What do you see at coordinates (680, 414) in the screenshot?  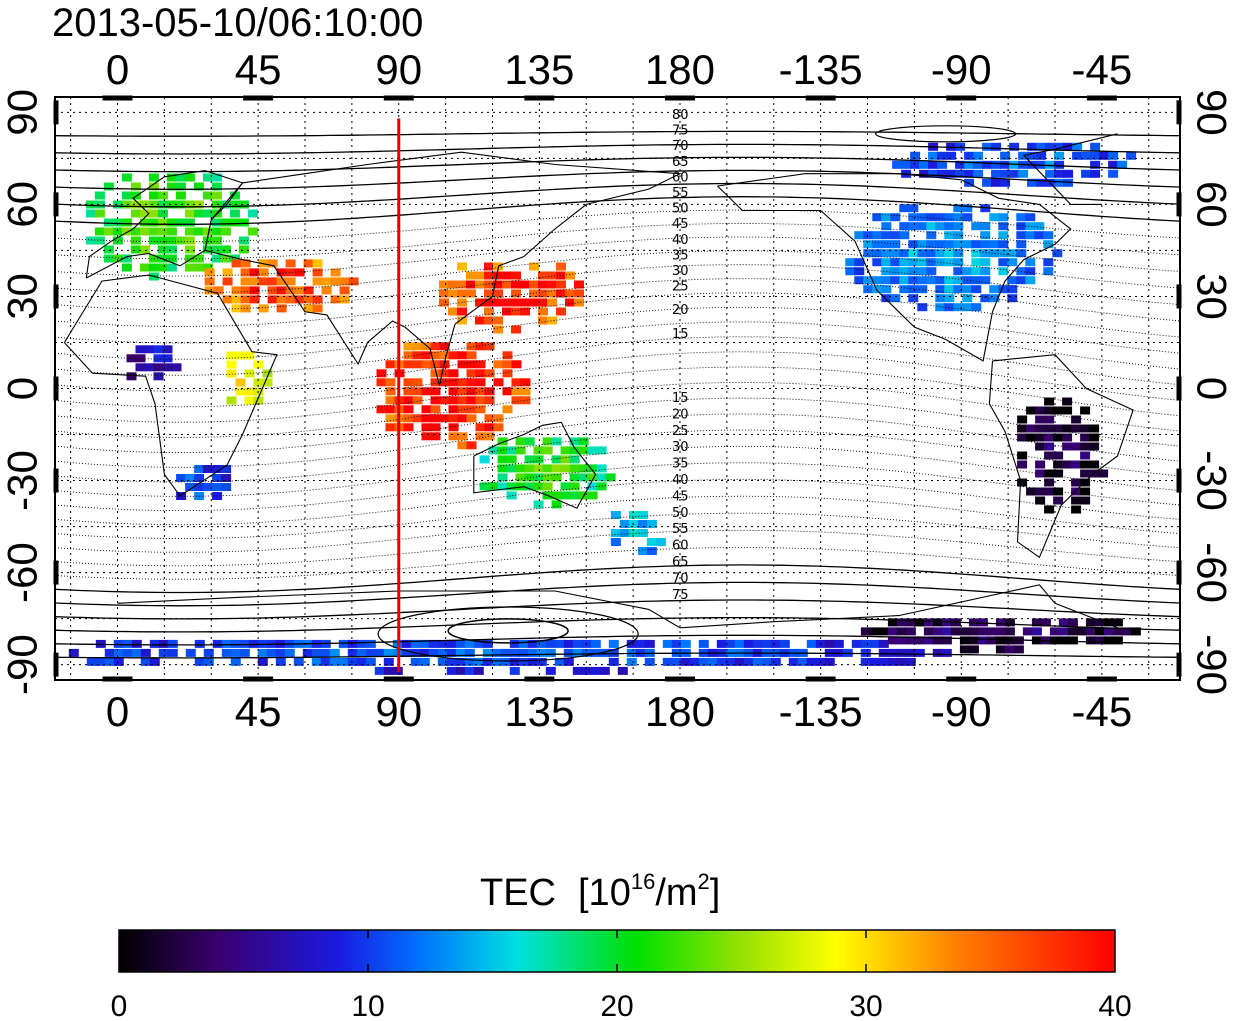 I see `contour-label: 20` at bounding box center [680, 414].